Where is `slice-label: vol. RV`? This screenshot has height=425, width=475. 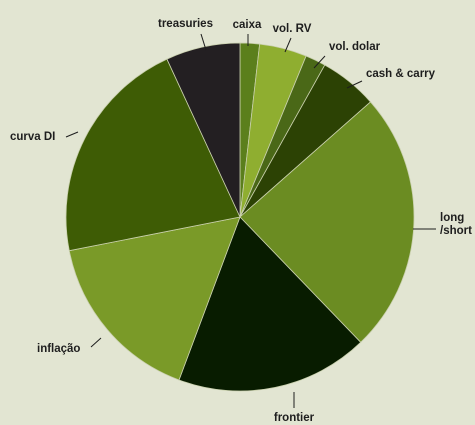 slice-label: vol. RV is located at coordinates (292, 29).